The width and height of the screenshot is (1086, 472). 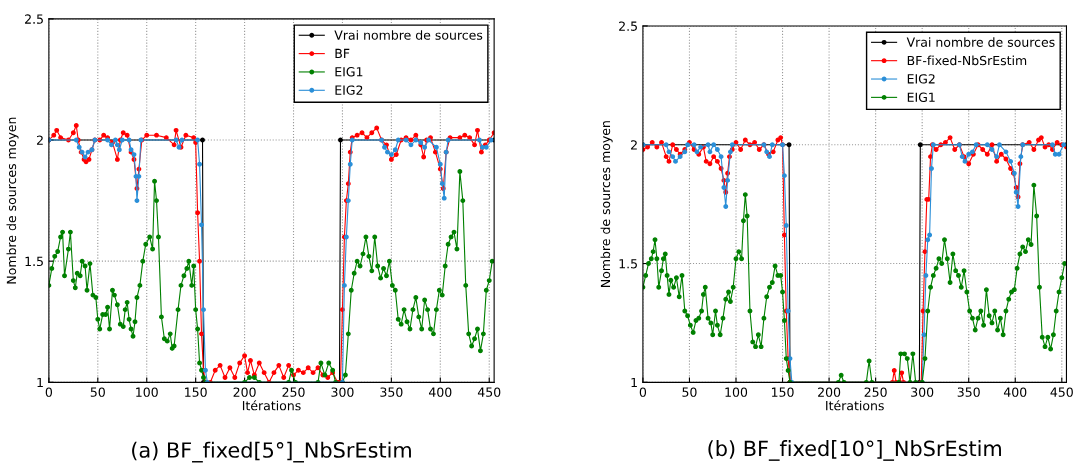 What do you see at coordinates (271, 452) in the screenshot?
I see `text: (a) BF_fixed[5°]_NbSrEstim` at bounding box center [271, 452].